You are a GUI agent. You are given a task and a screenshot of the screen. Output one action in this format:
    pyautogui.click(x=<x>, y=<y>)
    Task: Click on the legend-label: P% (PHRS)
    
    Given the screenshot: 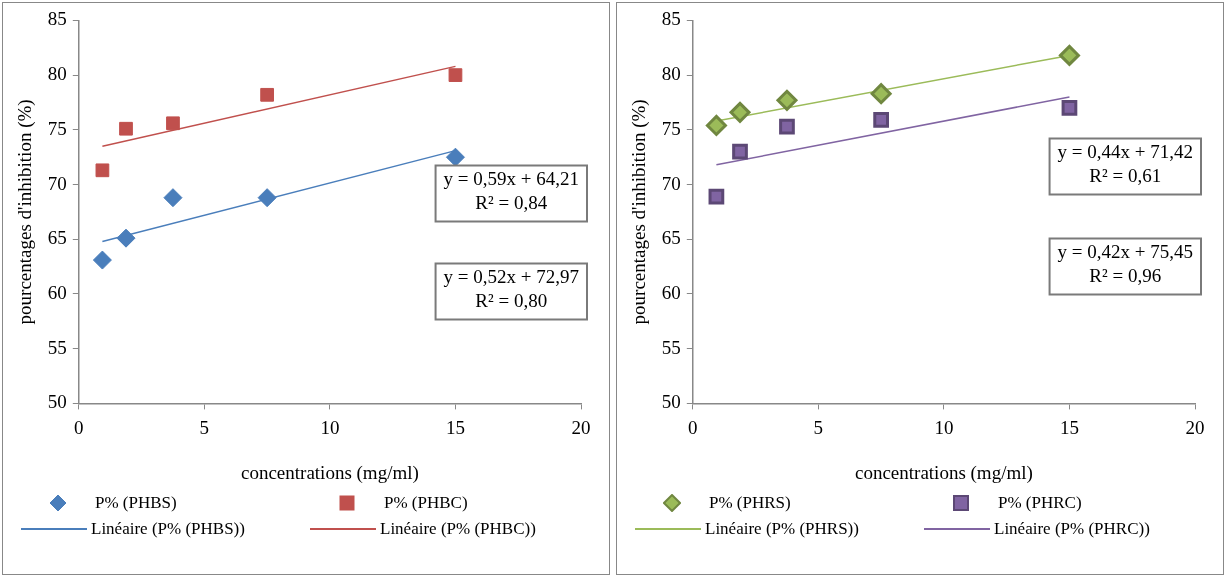 What is the action you would take?
    pyautogui.click(x=750, y=503)
    